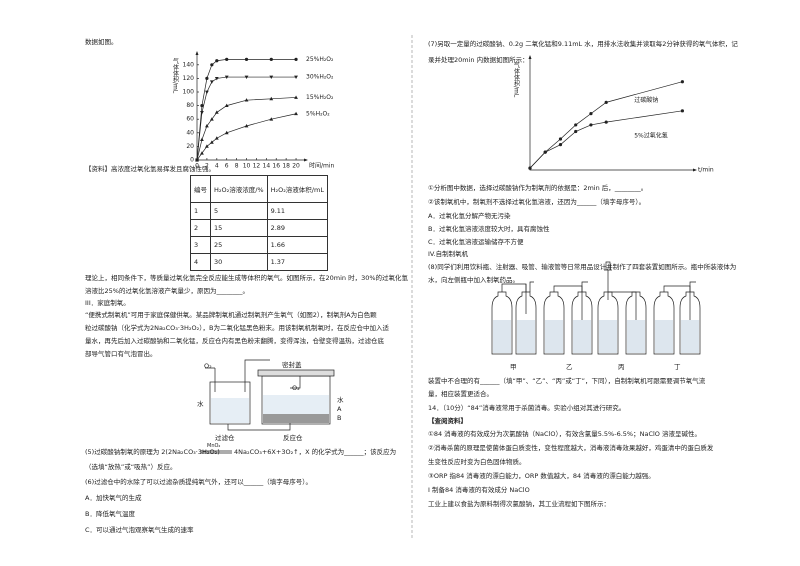 The width and height of the screenshot is (800, 566). Describe the element at coordinates (175, 75) in the screenshot. I see `y-axis-label: 气体体积/mL` at that location.